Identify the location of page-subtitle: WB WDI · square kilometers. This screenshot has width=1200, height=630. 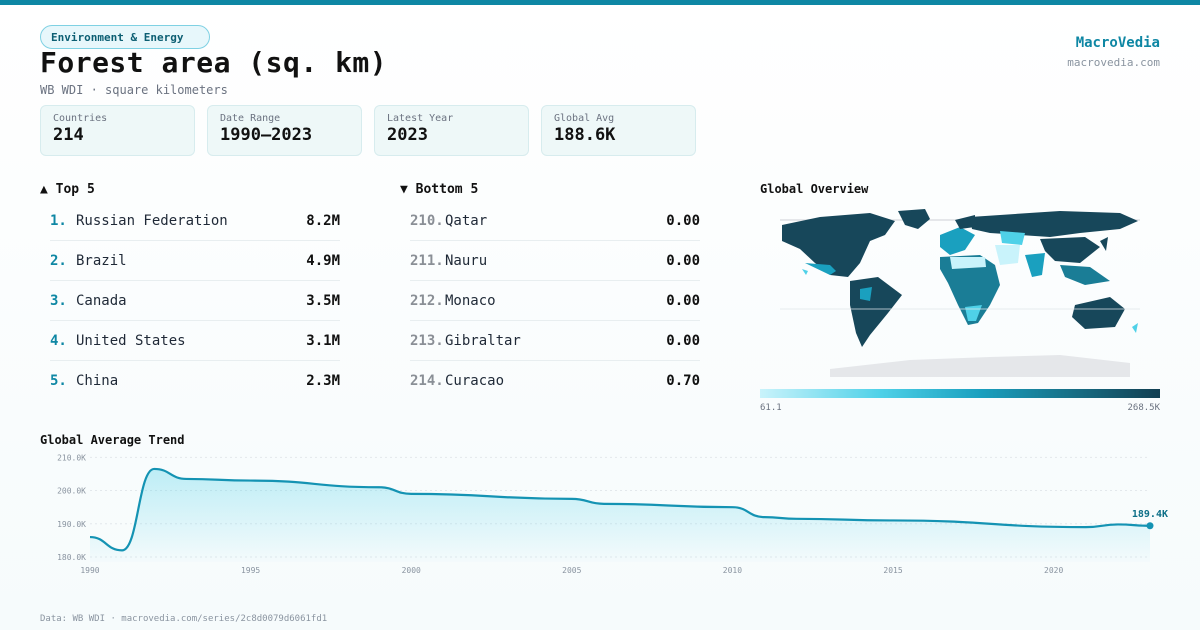
(134, 90).